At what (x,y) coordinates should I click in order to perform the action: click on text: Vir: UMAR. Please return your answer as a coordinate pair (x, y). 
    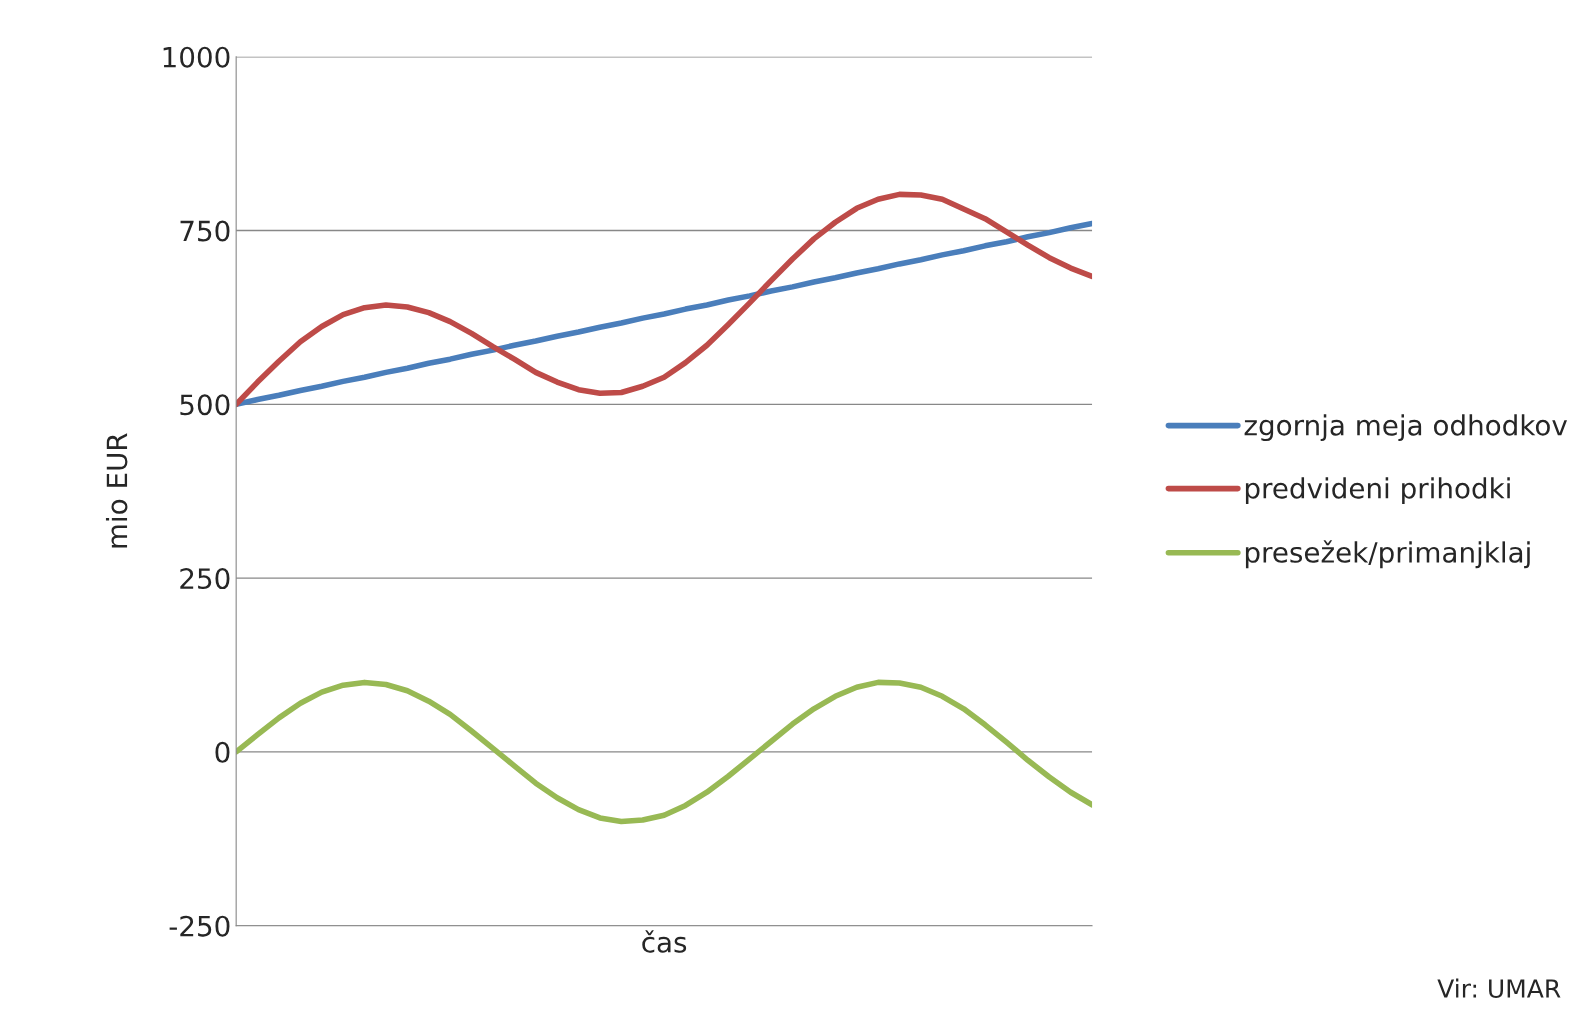
    Looking at the image, I should click on (1499, 988).